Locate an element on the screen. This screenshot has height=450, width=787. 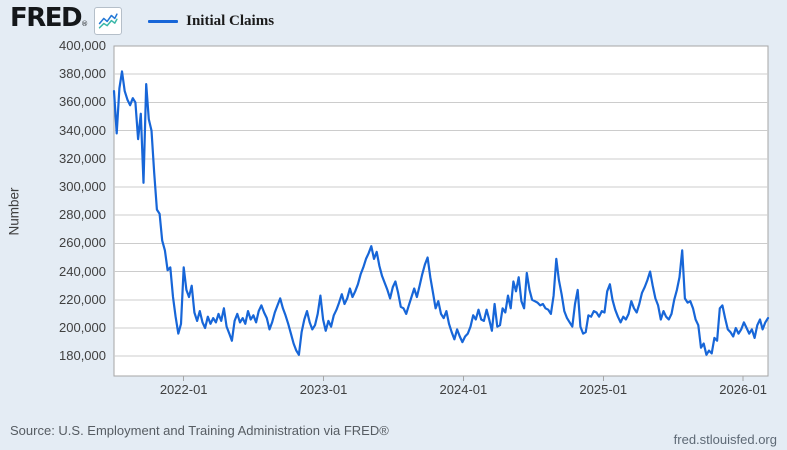
y-tick-label: 280,000 is located at coordinates (82, 215).